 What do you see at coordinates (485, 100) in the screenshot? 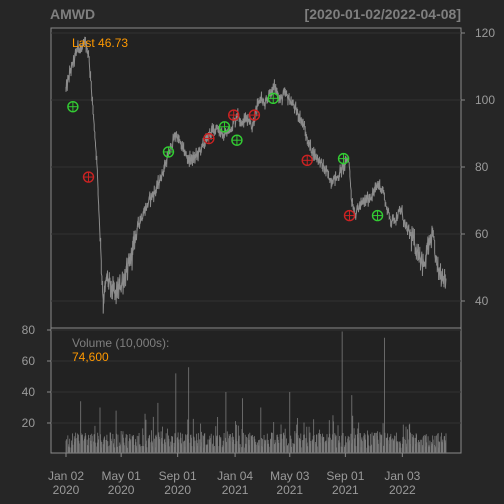
I see `price-tick-label: 100` at bounding box center [485, 100].